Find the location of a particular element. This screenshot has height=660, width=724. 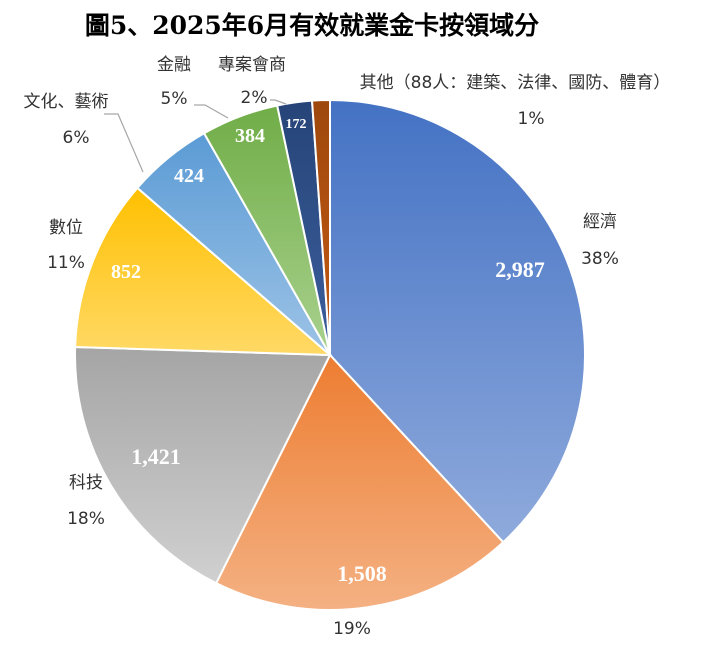

slice-percent-label-2: 18% is located at coordinates (86, 519).